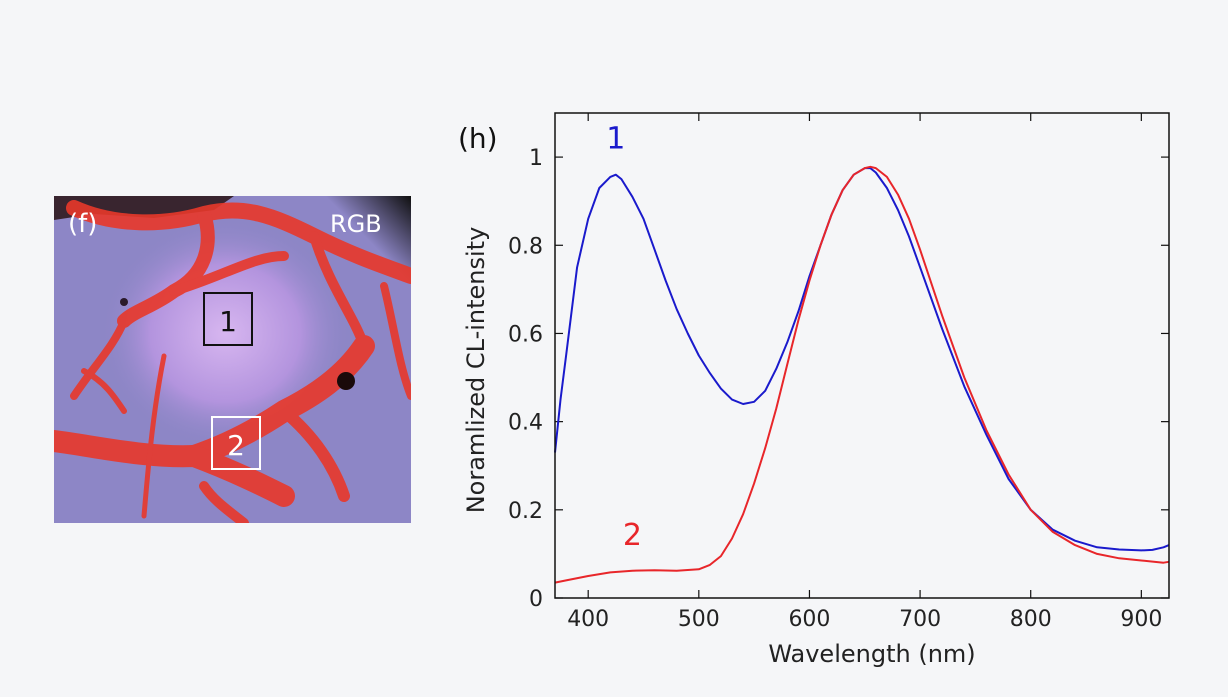 The width and height of the screenshot is (1228, 697). What do you see at coordinates (476, 370) in the screenshot?
I see `y-axis-title: Noramlized CL-intensity` at bounding box center [476, 370].